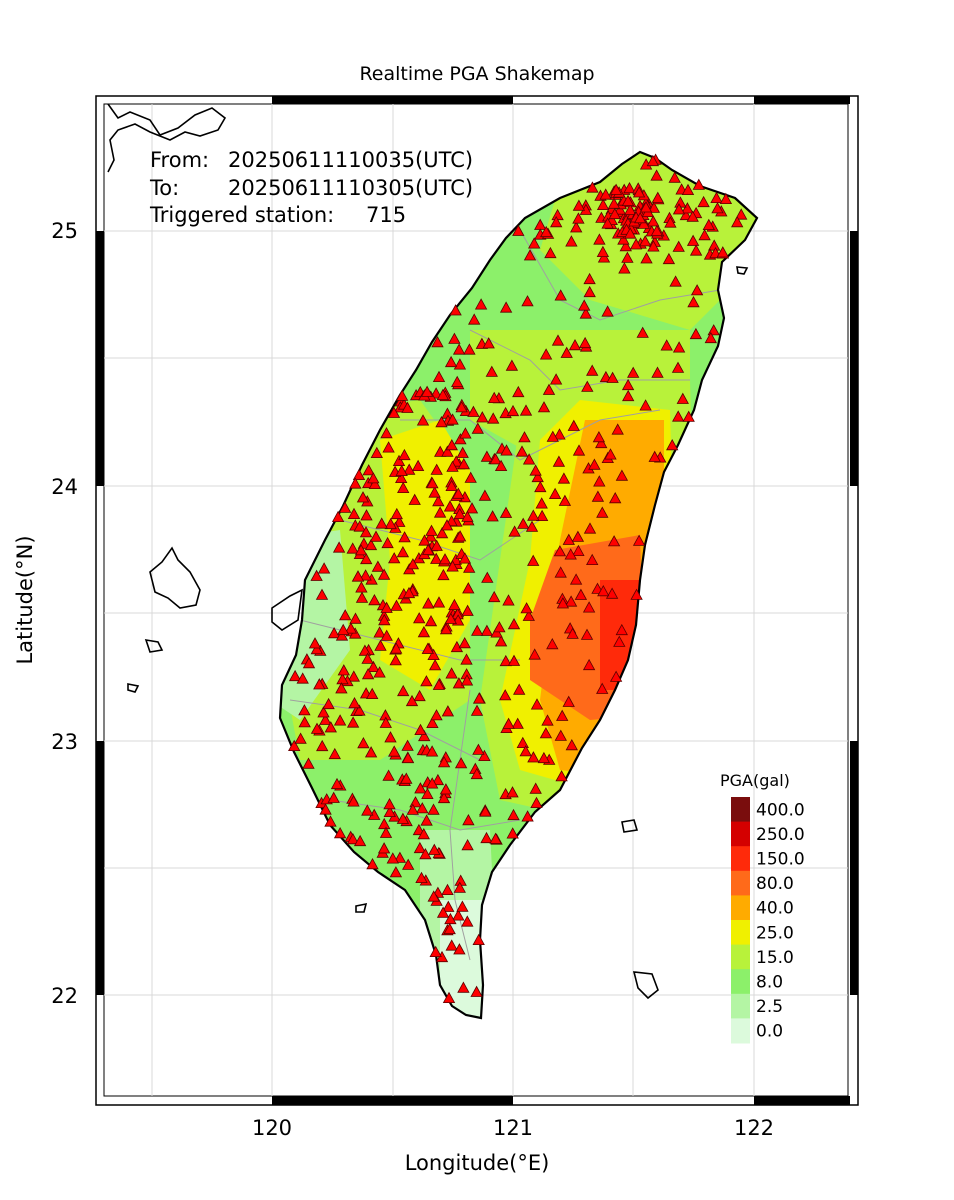  Describe the element at coordinates (164, 188) in the screenshot. I see `to-label: To:` at that location.